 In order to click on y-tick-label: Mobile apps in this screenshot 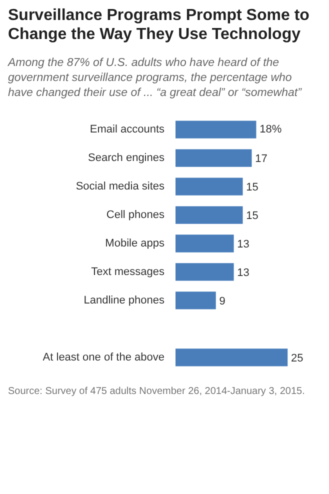, I will do `click(135, 244)`.